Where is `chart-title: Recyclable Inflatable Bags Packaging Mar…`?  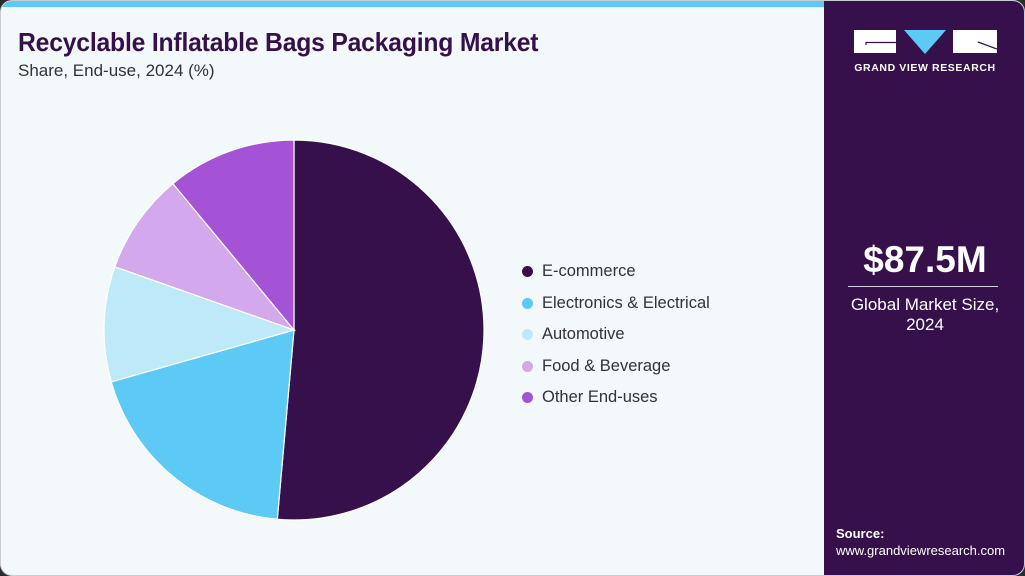 chart-title: Recyclable Inflatable Bags Packaging Mar… is located at coordinates (278, 42).